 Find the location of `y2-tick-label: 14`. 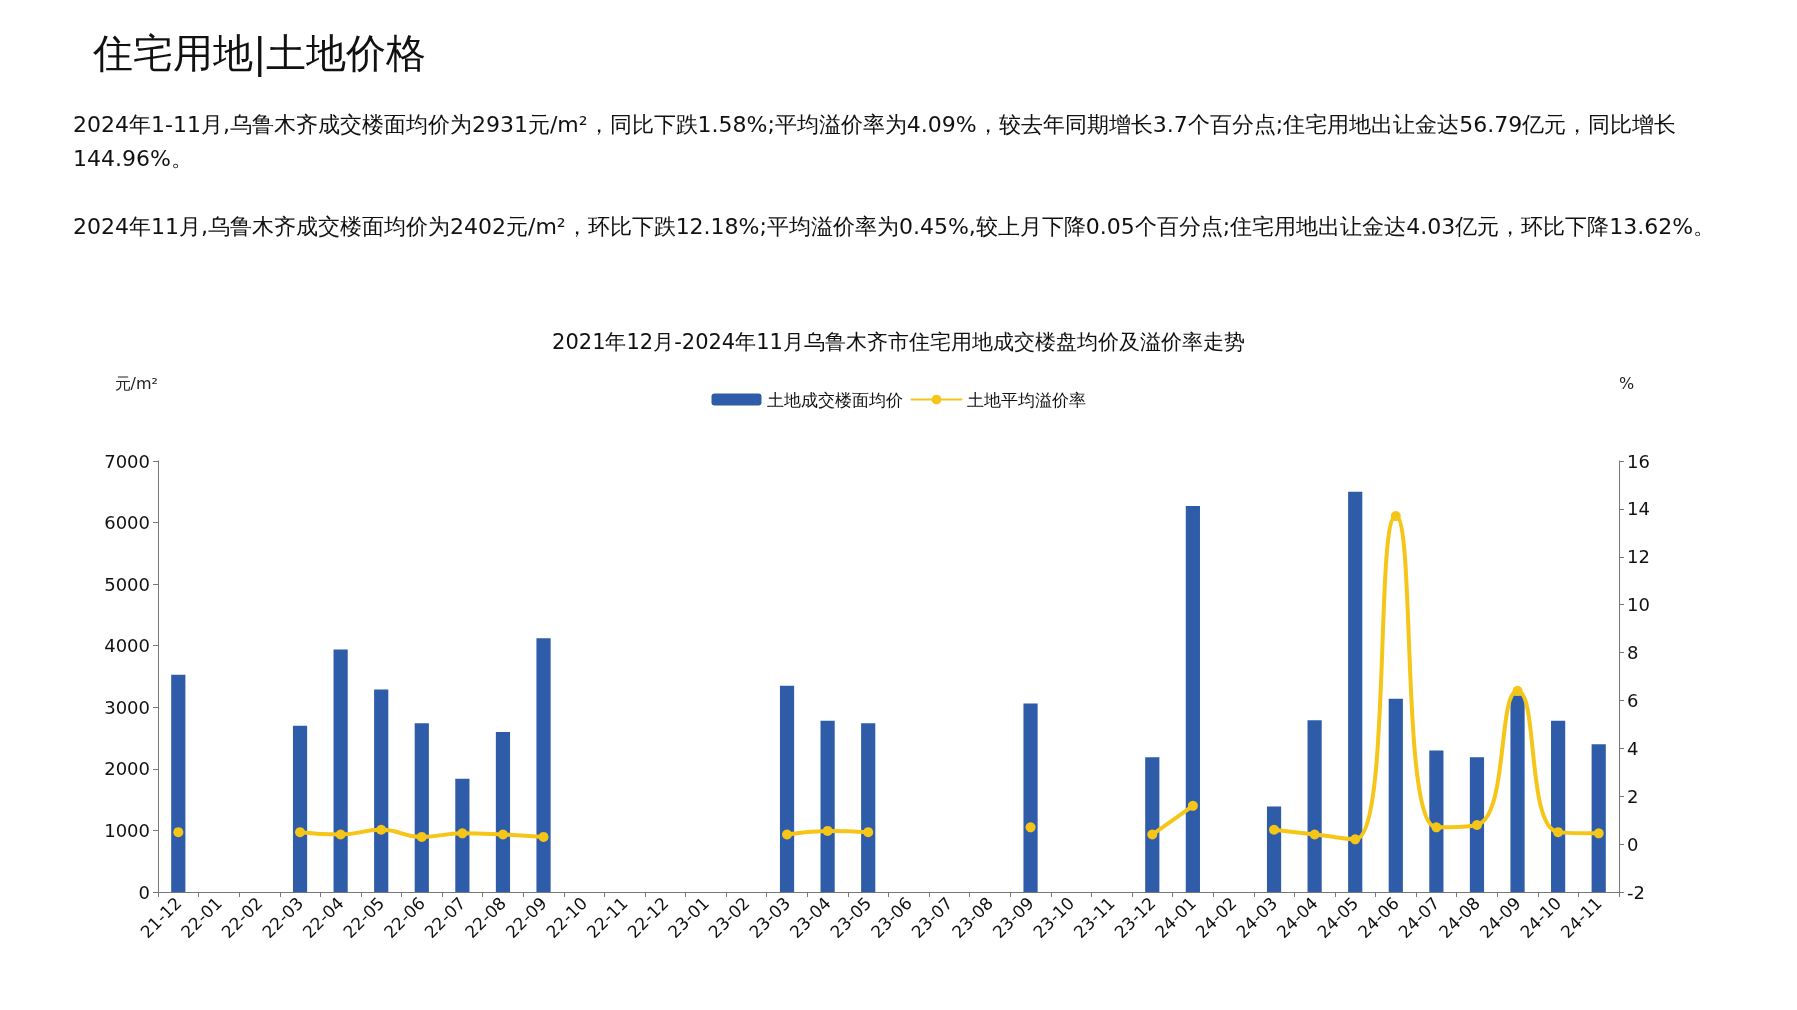

y2-tick-label: 14 is located at coordinates (1638, 509).